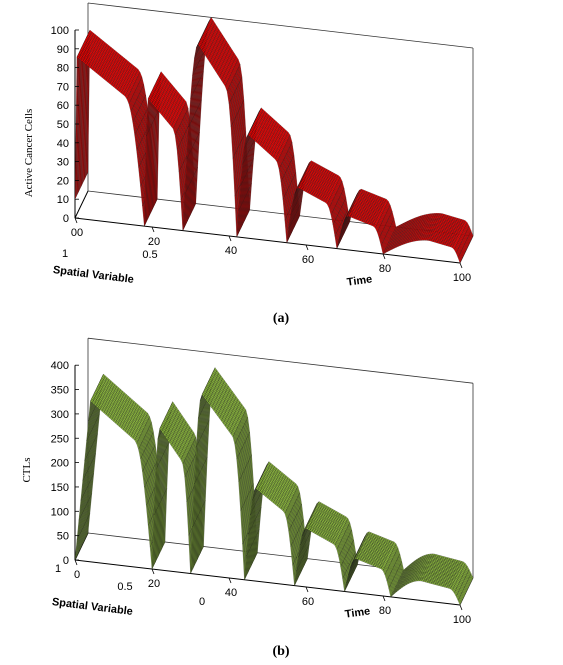 This screenshot has width=563, height=665. Describe the element at coordinates (66, 219) in the screenshot. I see `z-tick-label: 0` at that location.